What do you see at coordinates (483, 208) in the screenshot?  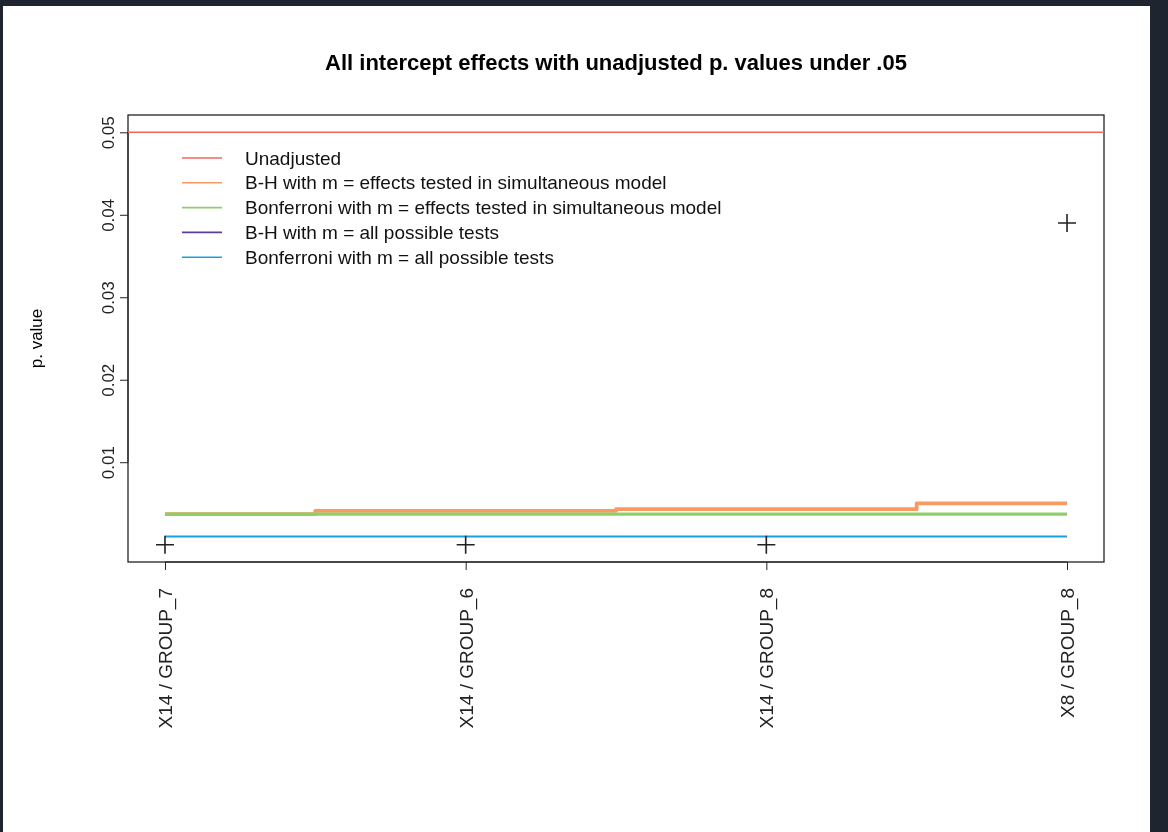 I see `legend-label: Bonferroni with m = effects tested in simultaneous model` at bounding box center [483, 208].